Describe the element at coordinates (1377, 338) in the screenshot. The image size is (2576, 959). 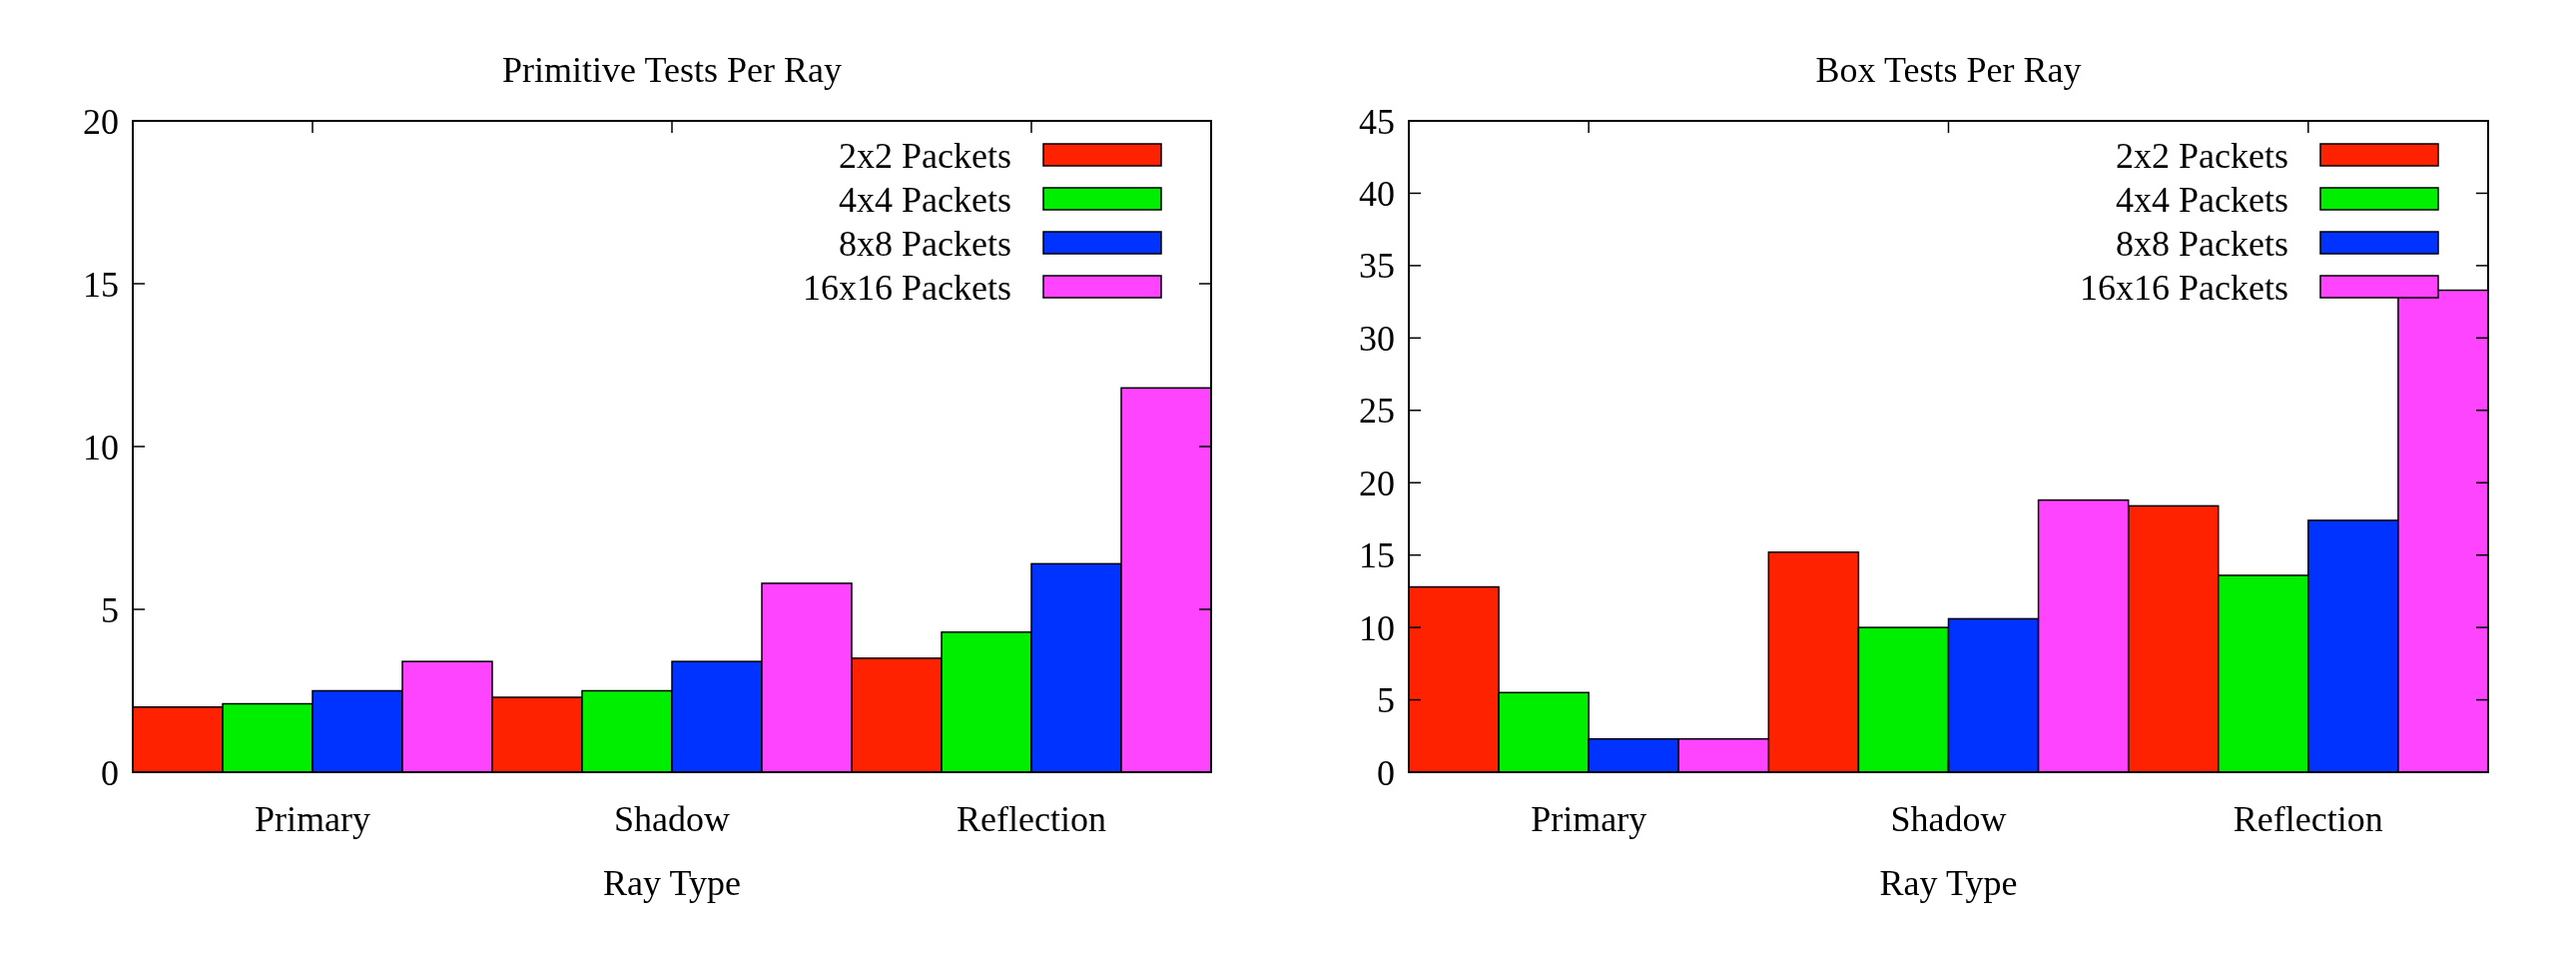
I see `y-tick-label: 30` at that location.